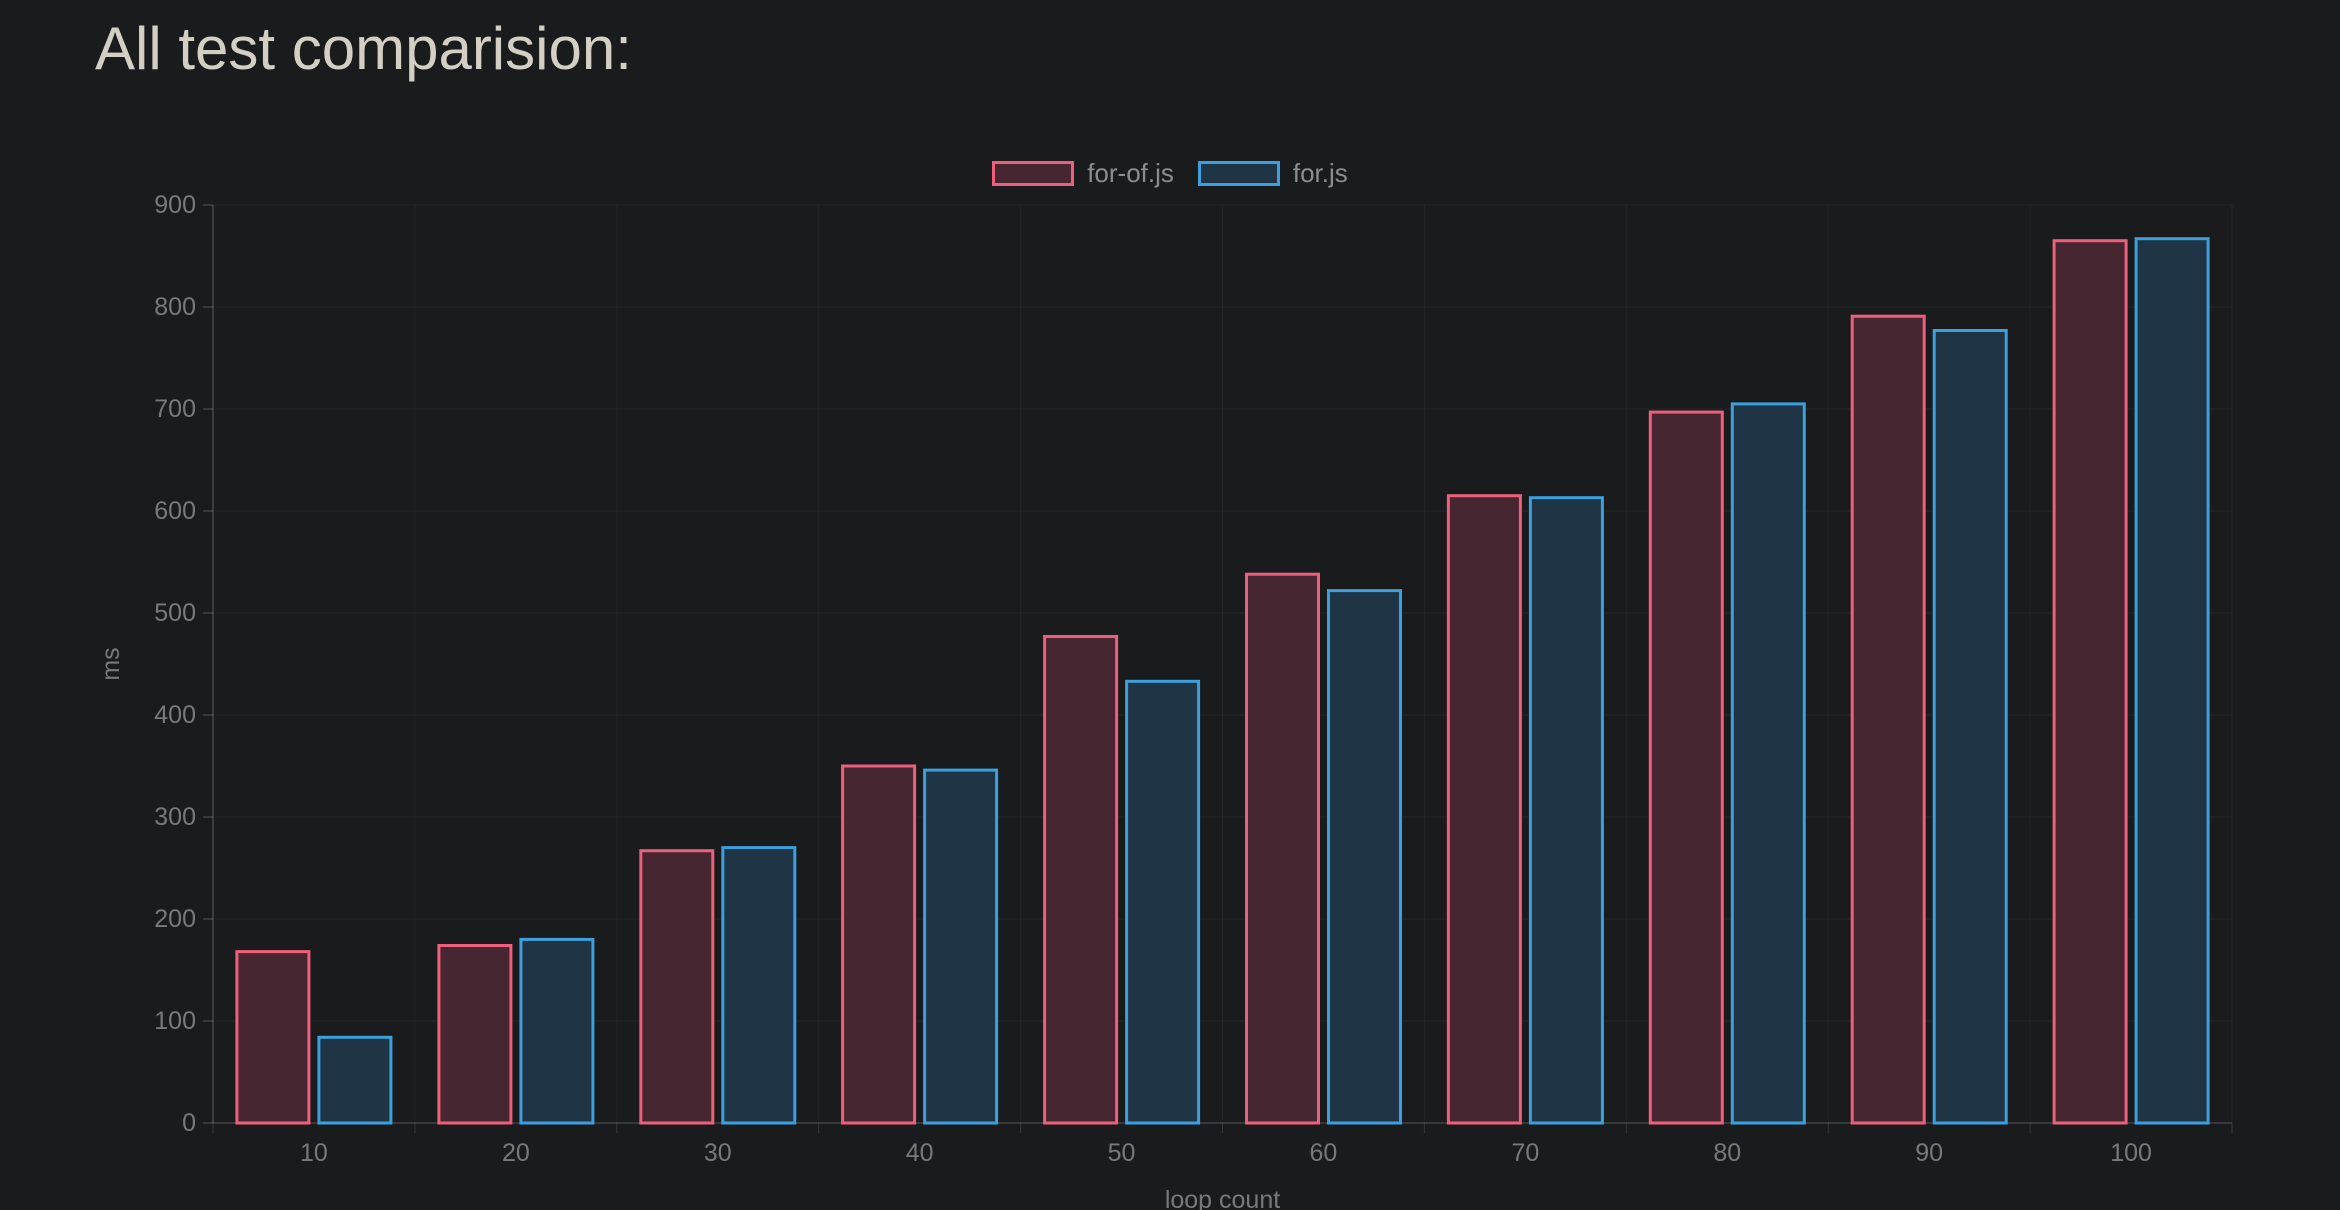 The height and width of the screenshot is (1210, 2340). Describe the element at coordinates (718, 1153) in the screenshot. I see `x-tick-label: 30` at that location.